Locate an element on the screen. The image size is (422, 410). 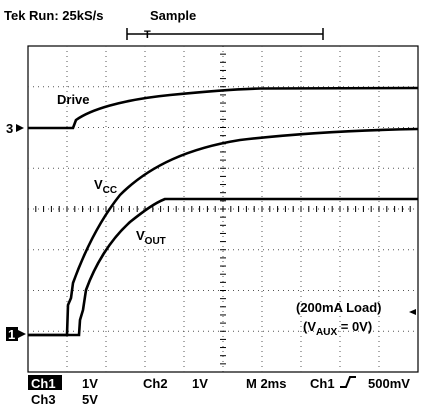
ann-suffix: = 0V) is located at coordinates (354, 326).